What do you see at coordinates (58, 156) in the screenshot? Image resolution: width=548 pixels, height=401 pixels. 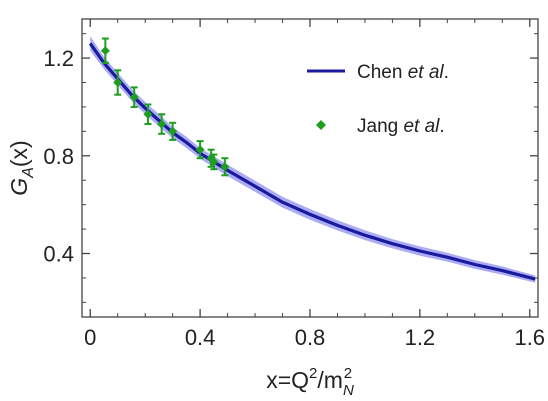 I see `y-tick-label: 0.8` at bounding box center [58, 156].